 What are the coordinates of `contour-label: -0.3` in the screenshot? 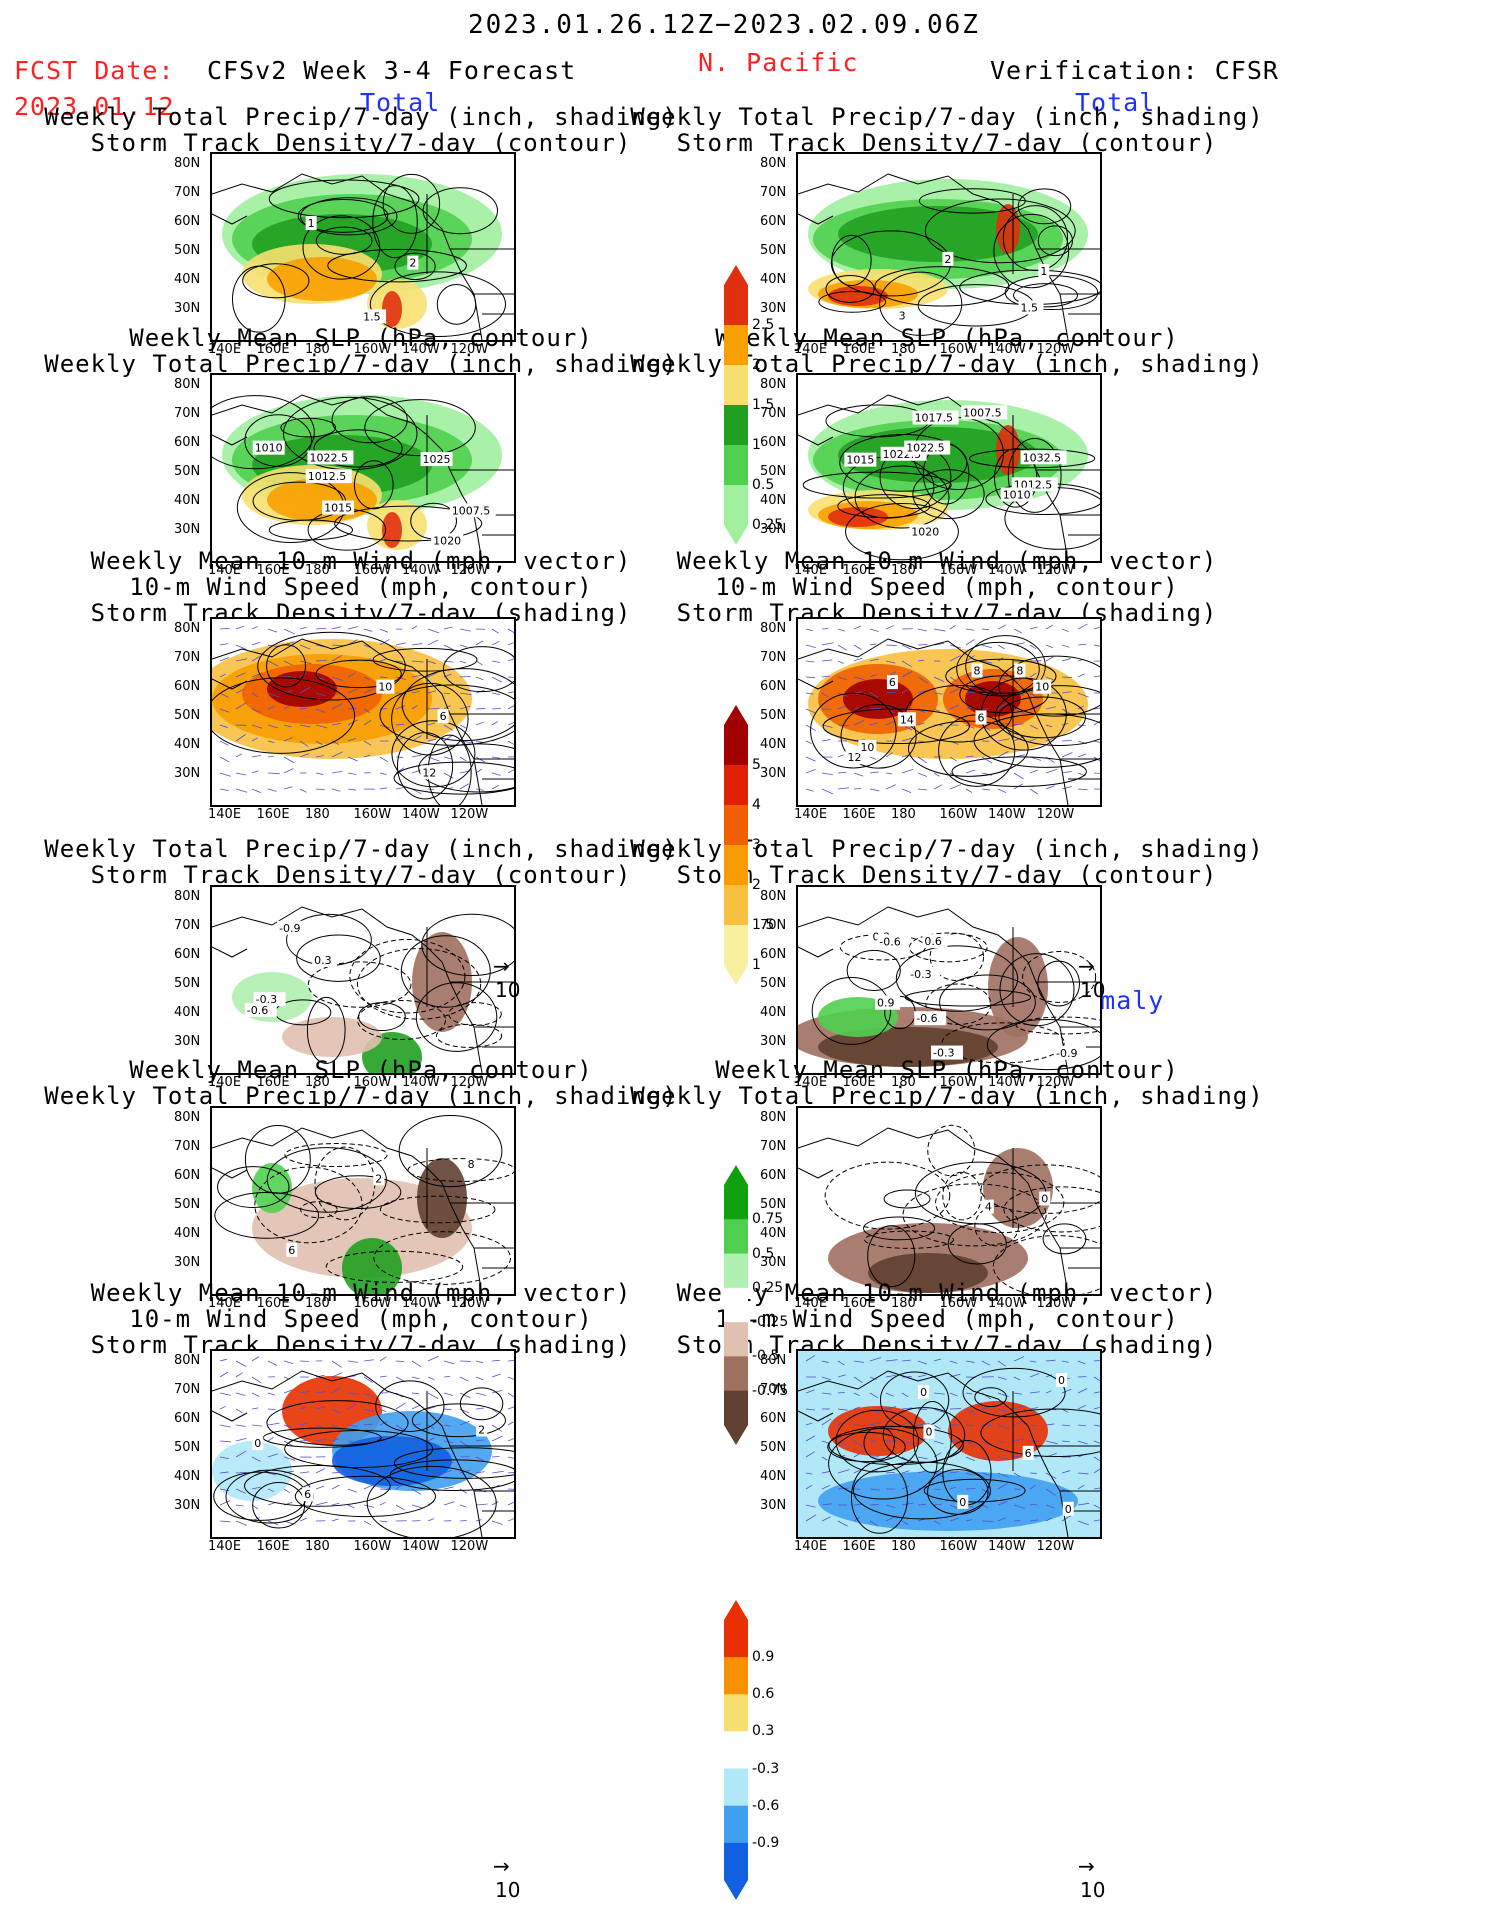 It's located at (920, 974).